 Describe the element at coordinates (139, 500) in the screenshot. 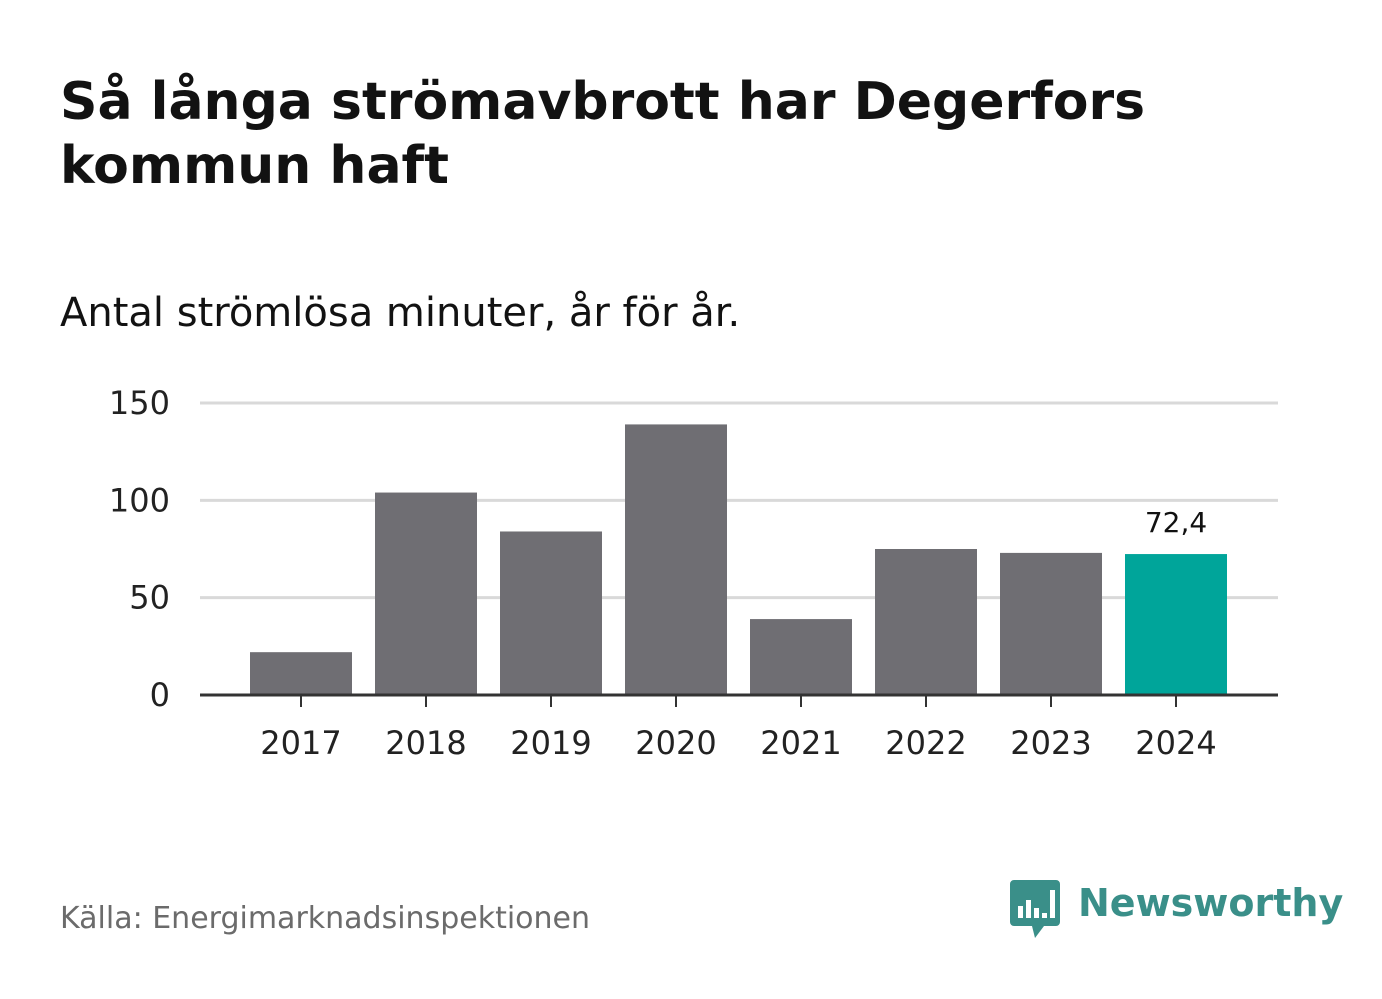

I see `y-tick-label: 100` at that location.